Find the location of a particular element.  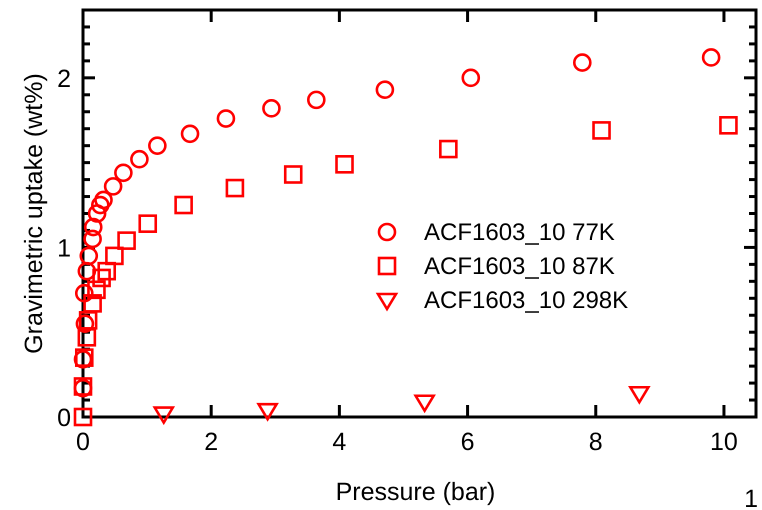

text: 1 is located at coordinates (751, 497).